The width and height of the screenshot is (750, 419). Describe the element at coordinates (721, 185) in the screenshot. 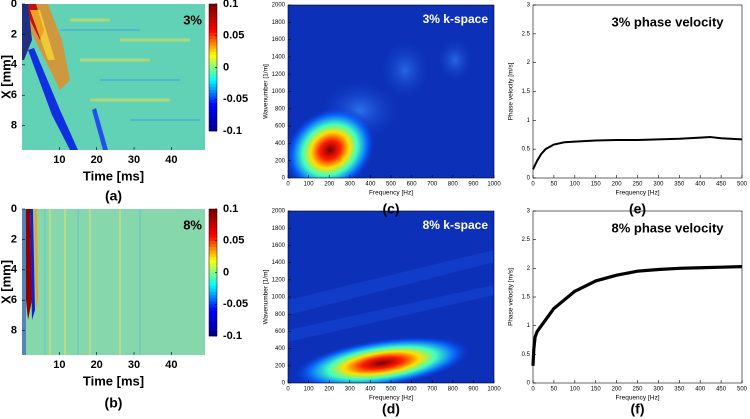

I see `x-tick-label: 450` at that location.